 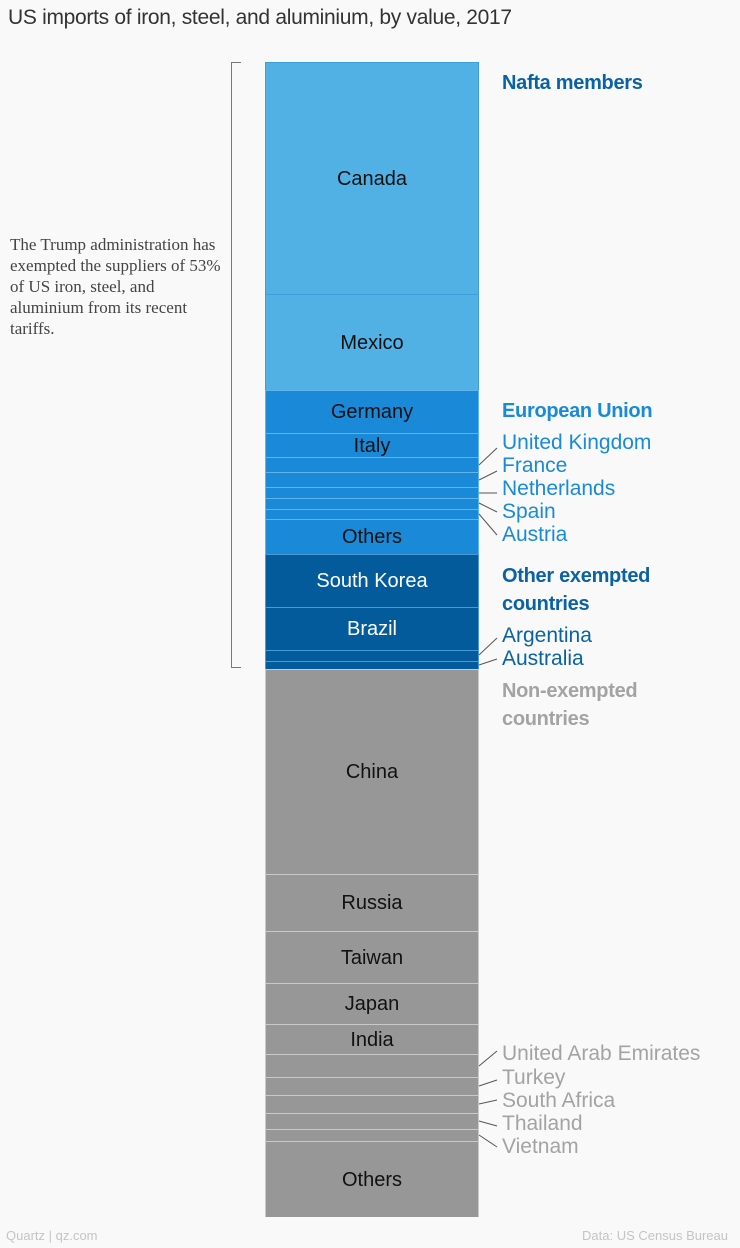 What do you see at coordinates (372, 342) in the screenshot?
I see `segment-mexico: Mexico` at bounding box center [372, 342].